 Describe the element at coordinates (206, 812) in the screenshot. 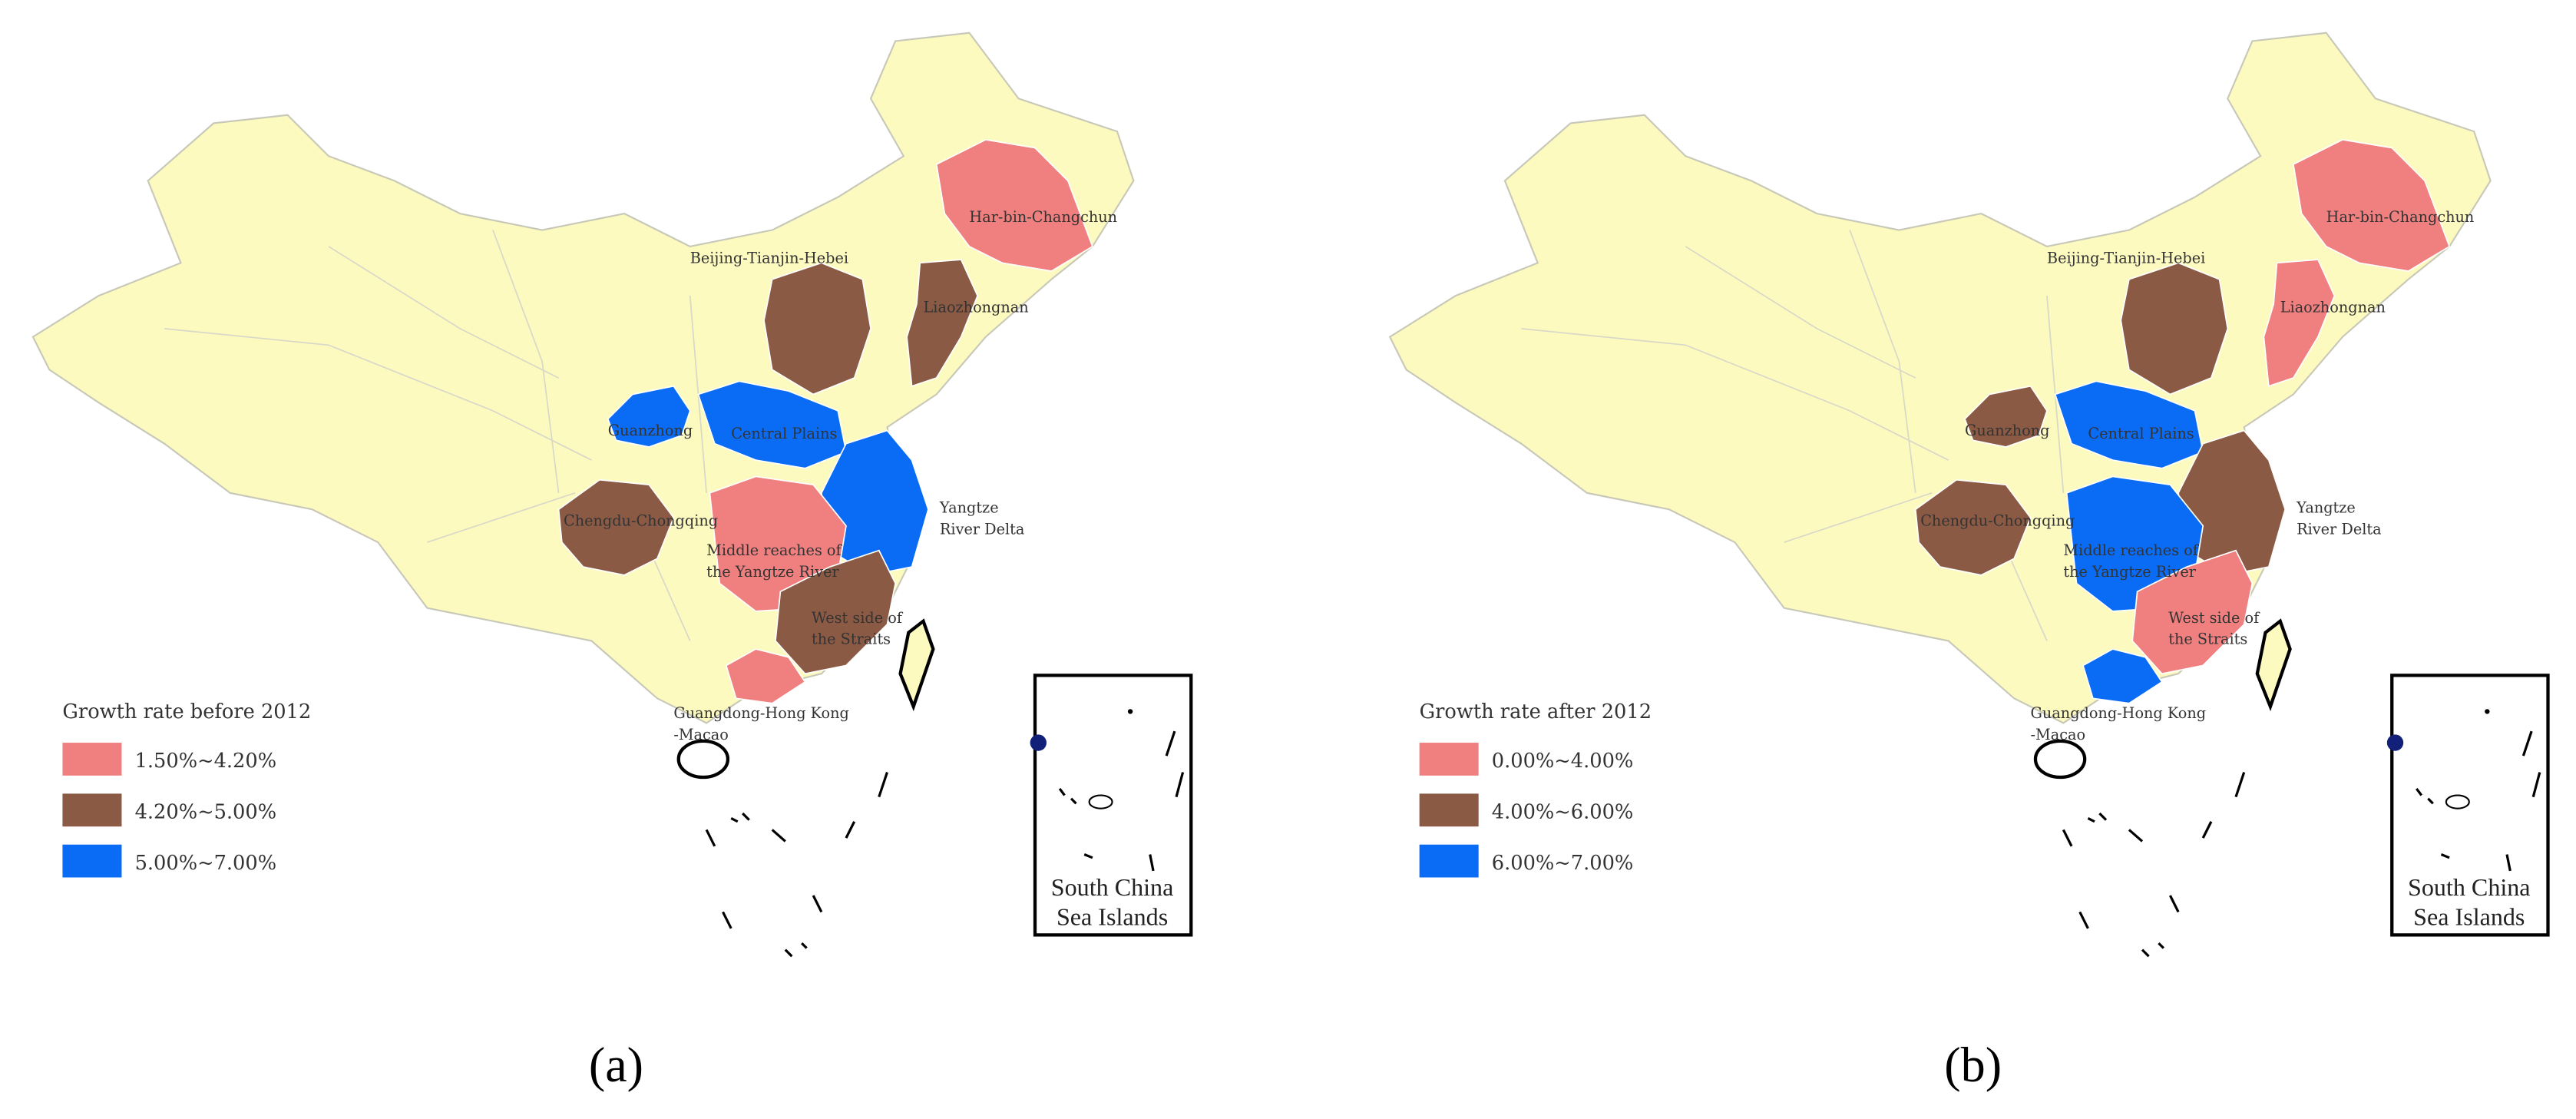

I see `legend-label: 4.20%~5.00%` at that location.